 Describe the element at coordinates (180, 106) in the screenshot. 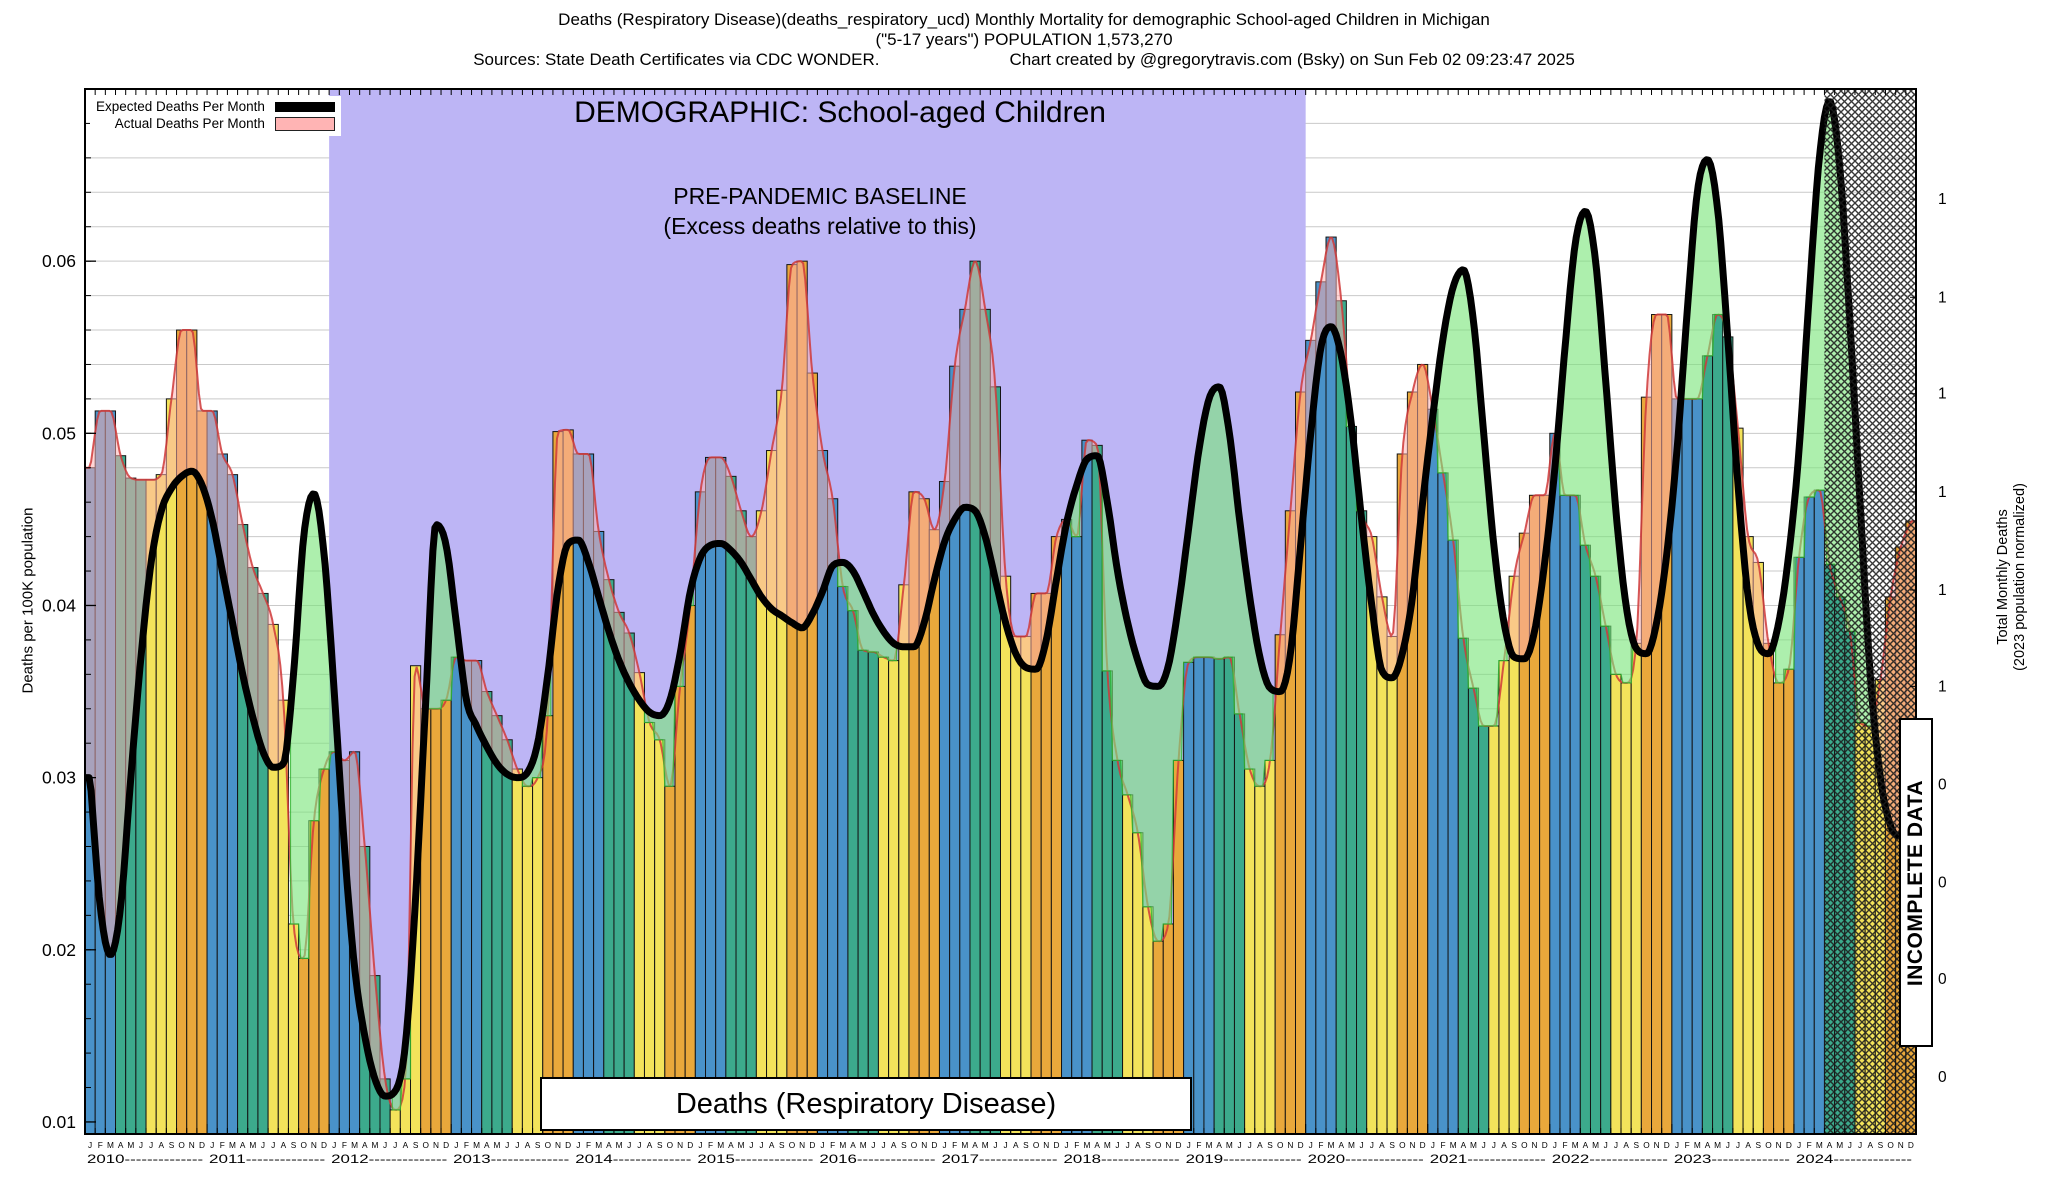

I see `legend-expected-label: Expected Deaths Per Month` at that location.